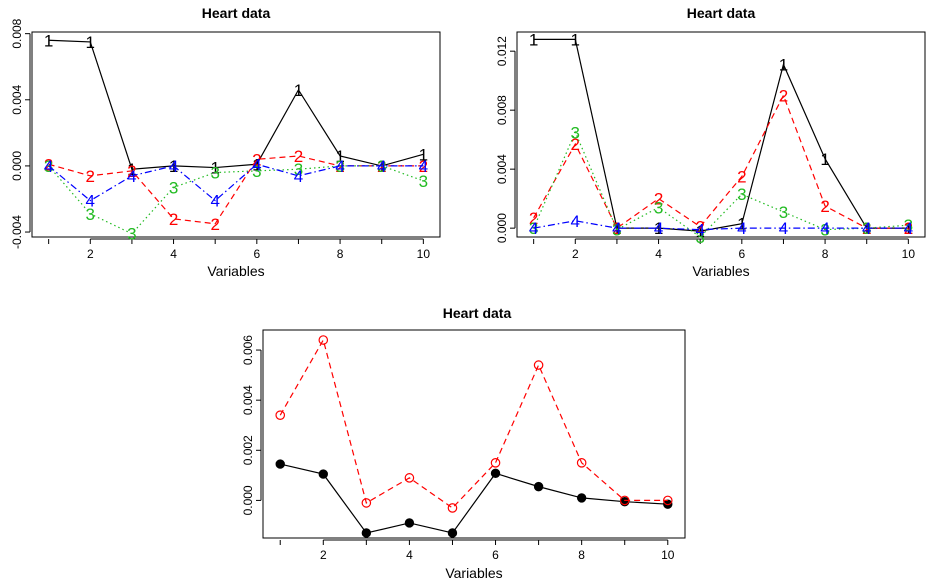 This screenshot has width=929, height=581. What do you see at coordinates (741, 254) in the screenshot?
I see `x-tick-label: 6` at bounding box center [741, 254].